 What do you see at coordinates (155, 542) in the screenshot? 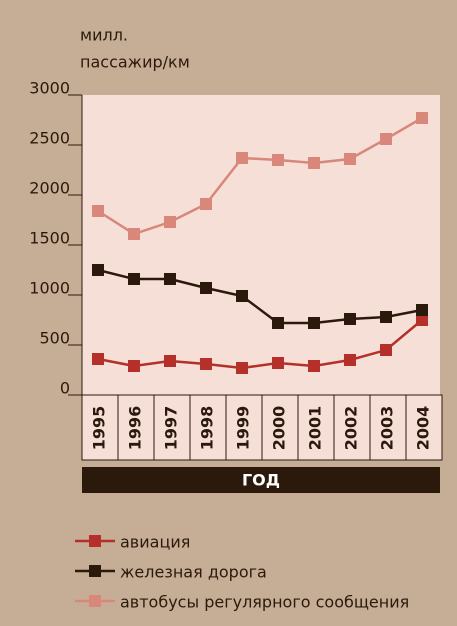
I see `legend-label: авиация` at bounding box center [155, 542].